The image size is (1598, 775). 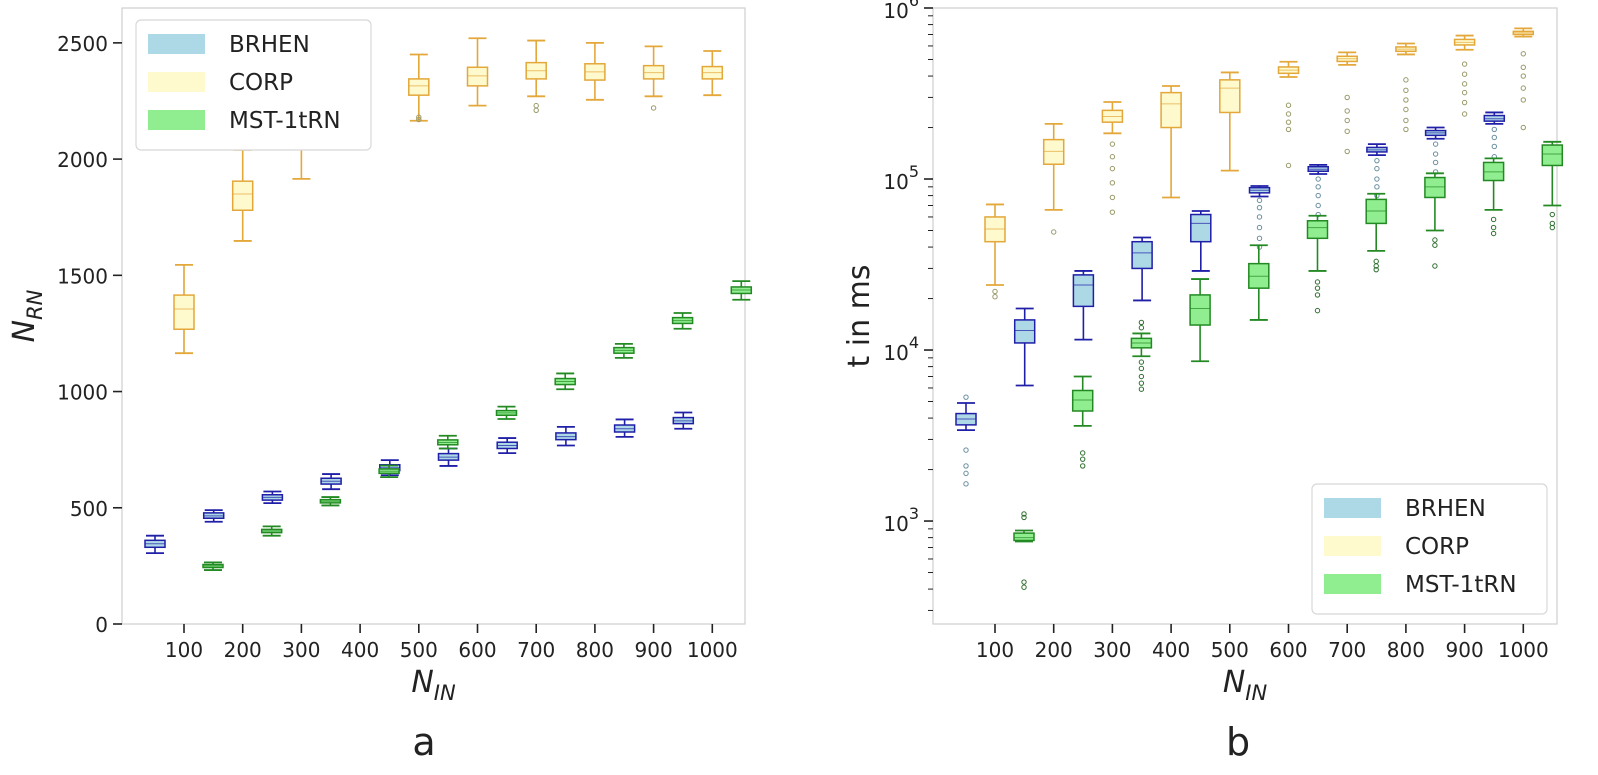 I want to click on x-axis-title-sub: IN, so click(x=445, y=693).